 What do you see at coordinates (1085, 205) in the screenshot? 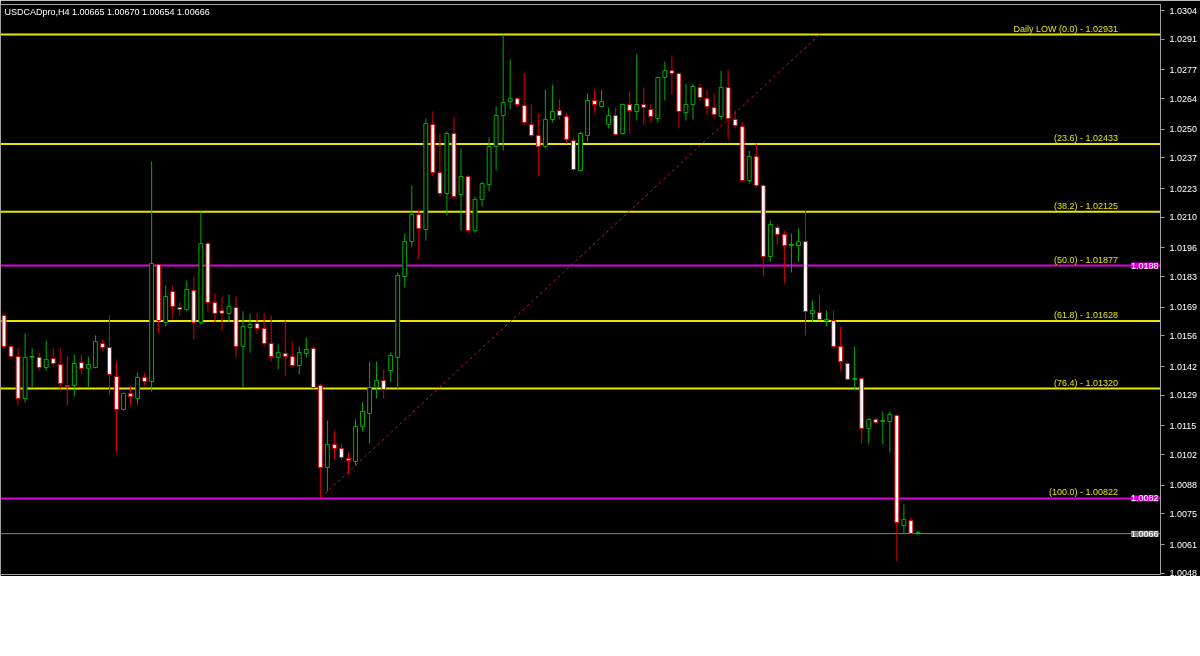
I see `annotation: (38.2) - 1.02125` at bounding box center [1085, 205].